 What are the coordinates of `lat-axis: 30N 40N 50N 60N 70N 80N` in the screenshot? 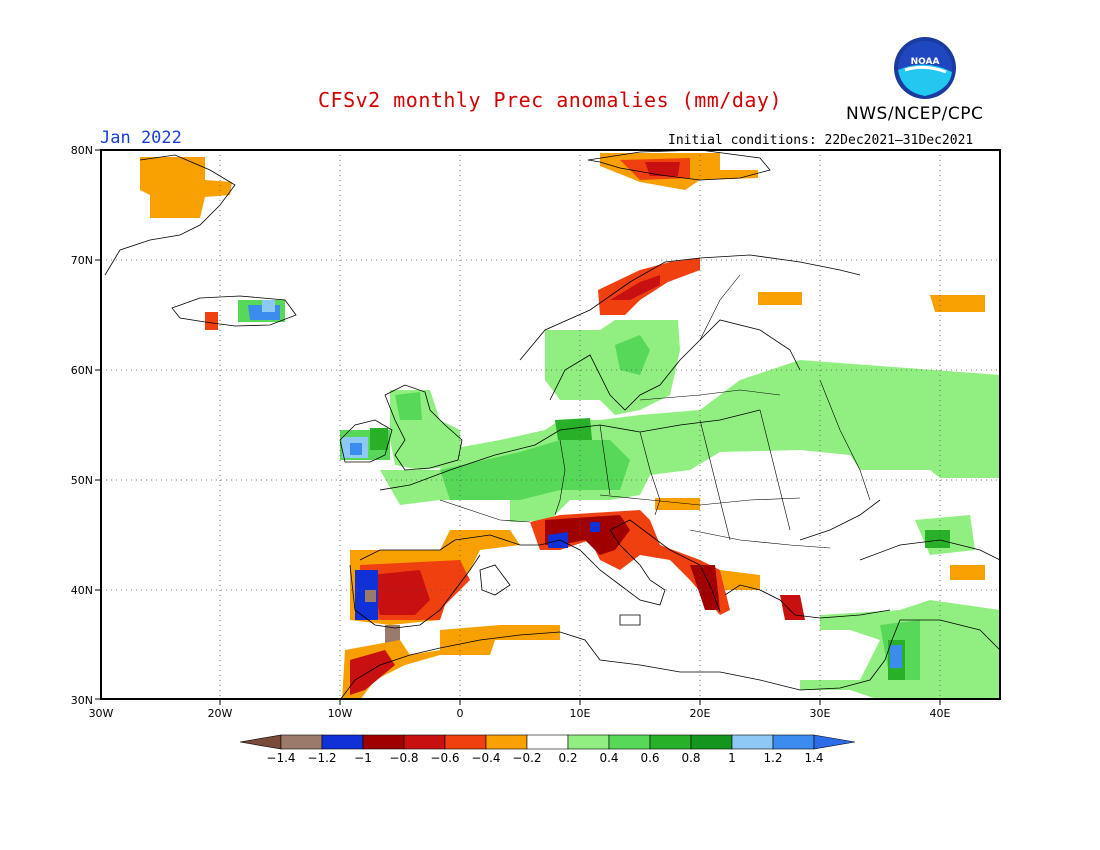 It's located at (86, 425).